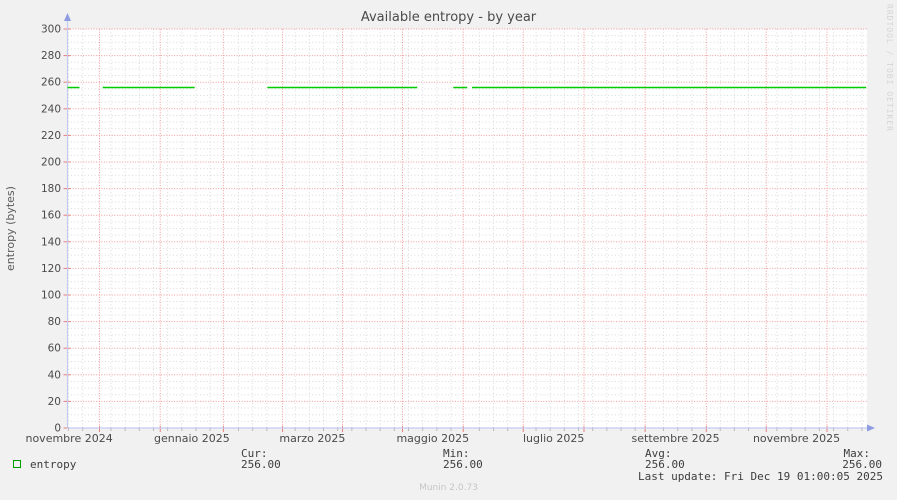 This screenshot has width=897, height=500. What do you see at coordinates (456, 453) in the screenshot?
I see `stat-header-min: Min:` at bounding box center [456, 453].